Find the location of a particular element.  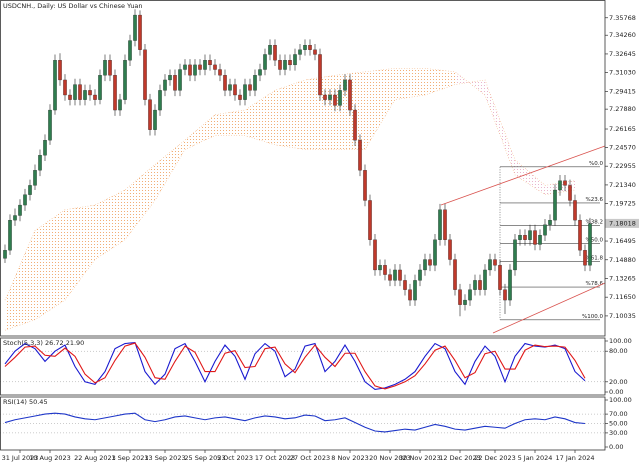

x-tick-label: 5 Jan 2024 is located at coordinates (535, 458).